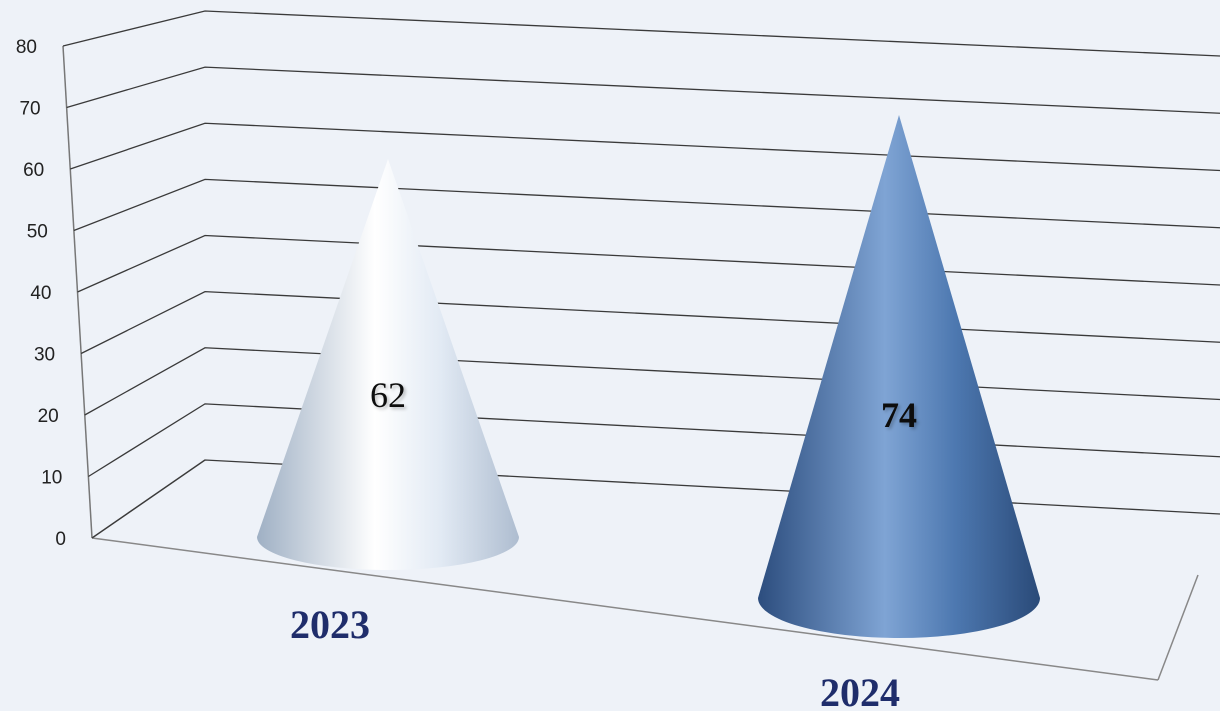 This screenshot has width=1220, height=711. What do you see at coordinates (330, 624) in the screenshot?
I see `category-label-2023: 2023` at bounding box center [330, 624].